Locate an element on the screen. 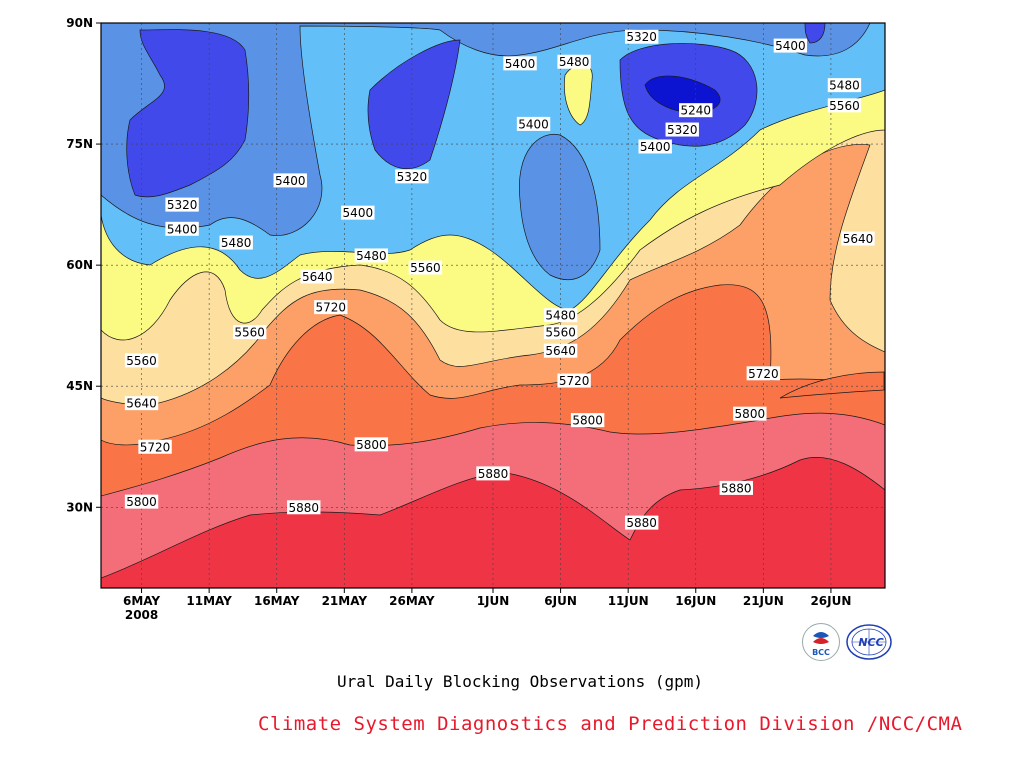 The image size is (1024, 768). x-year-label: 2008 is located at coordinates (141, 615).